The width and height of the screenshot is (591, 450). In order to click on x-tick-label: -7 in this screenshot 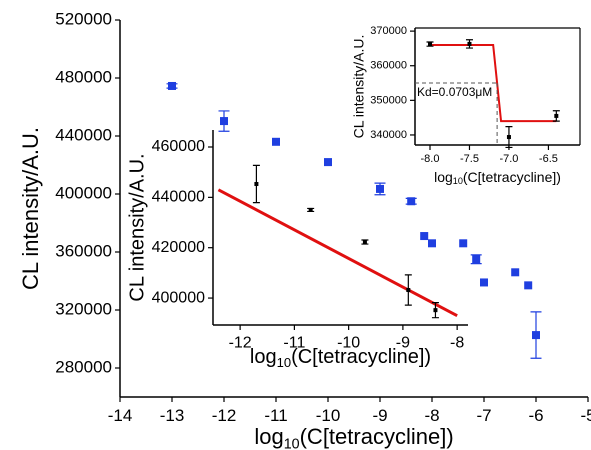, I will do `click(483, 415)`.